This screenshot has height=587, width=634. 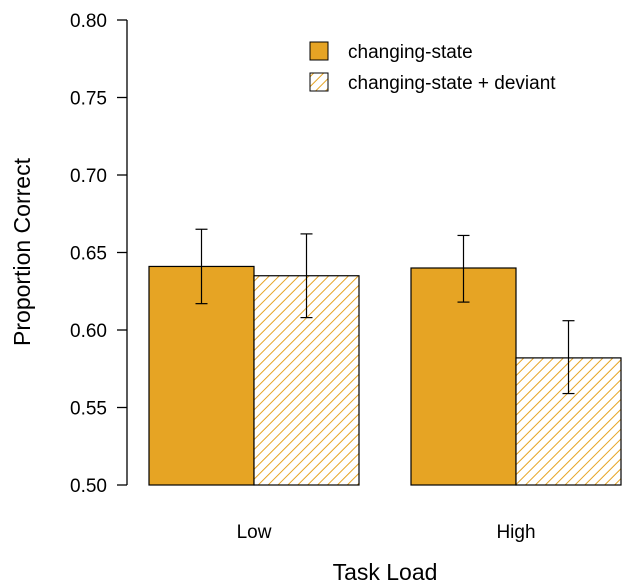 What do you see at coordinates (319, 82) in the screenshot?
I see `legend-swatch-changing-state-deviant` at bounding box center [319, 82].